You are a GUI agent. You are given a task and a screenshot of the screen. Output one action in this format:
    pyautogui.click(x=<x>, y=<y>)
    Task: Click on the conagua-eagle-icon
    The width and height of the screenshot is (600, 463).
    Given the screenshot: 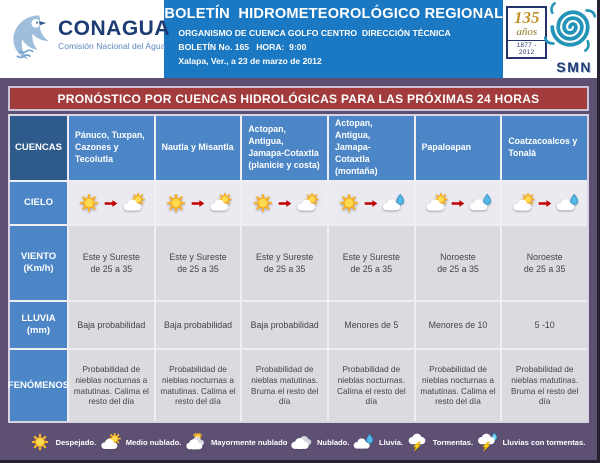 What is the action you would take?
    pyautogui.click(x=31, y=37)
    